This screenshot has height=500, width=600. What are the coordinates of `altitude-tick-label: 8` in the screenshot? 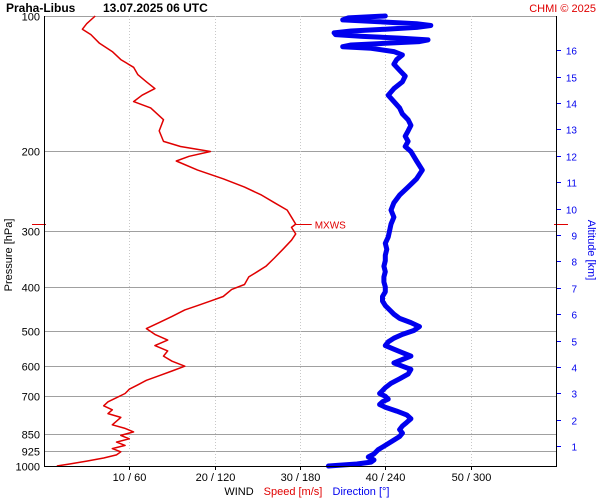 It's located at (574, 263).